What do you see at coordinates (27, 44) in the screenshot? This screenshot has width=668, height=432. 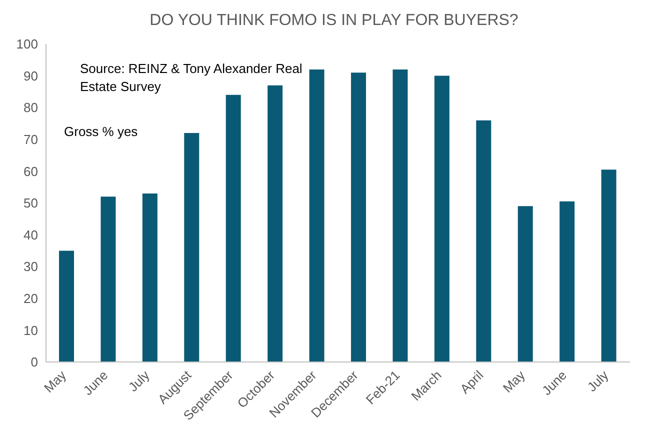 I see `y-tick-label: 100` at bounding box center [27, 44].